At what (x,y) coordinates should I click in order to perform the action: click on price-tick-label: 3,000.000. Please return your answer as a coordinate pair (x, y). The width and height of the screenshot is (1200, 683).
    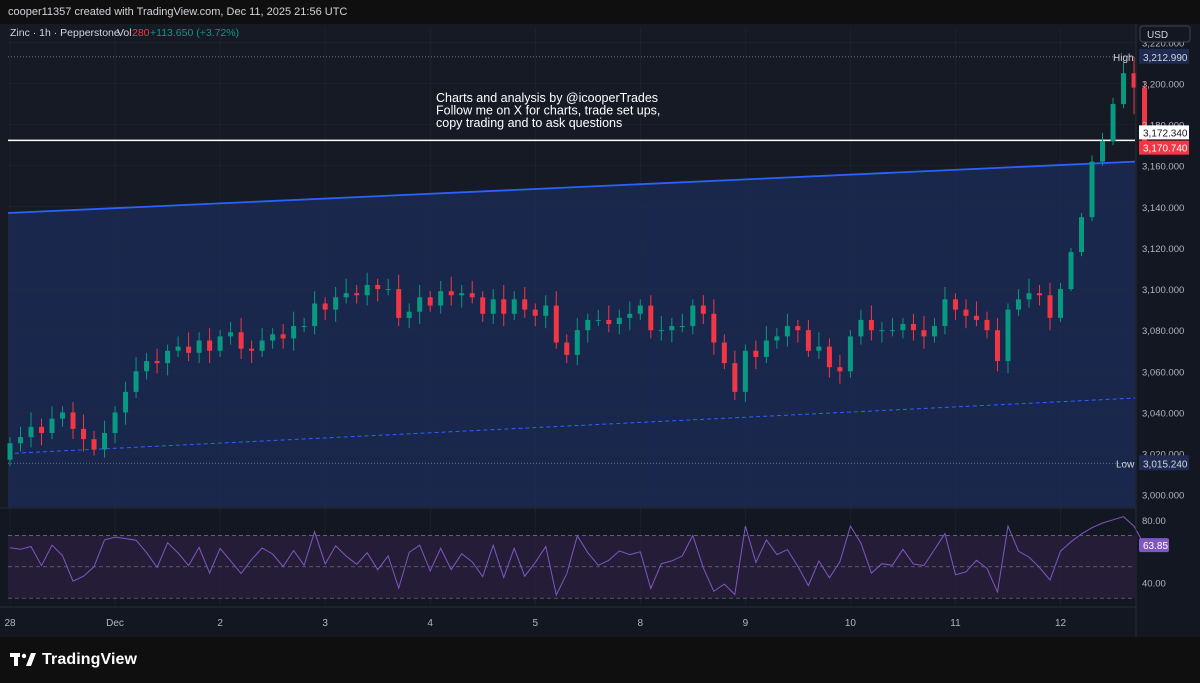
    Looking at the image, I should click on (1163, 496).